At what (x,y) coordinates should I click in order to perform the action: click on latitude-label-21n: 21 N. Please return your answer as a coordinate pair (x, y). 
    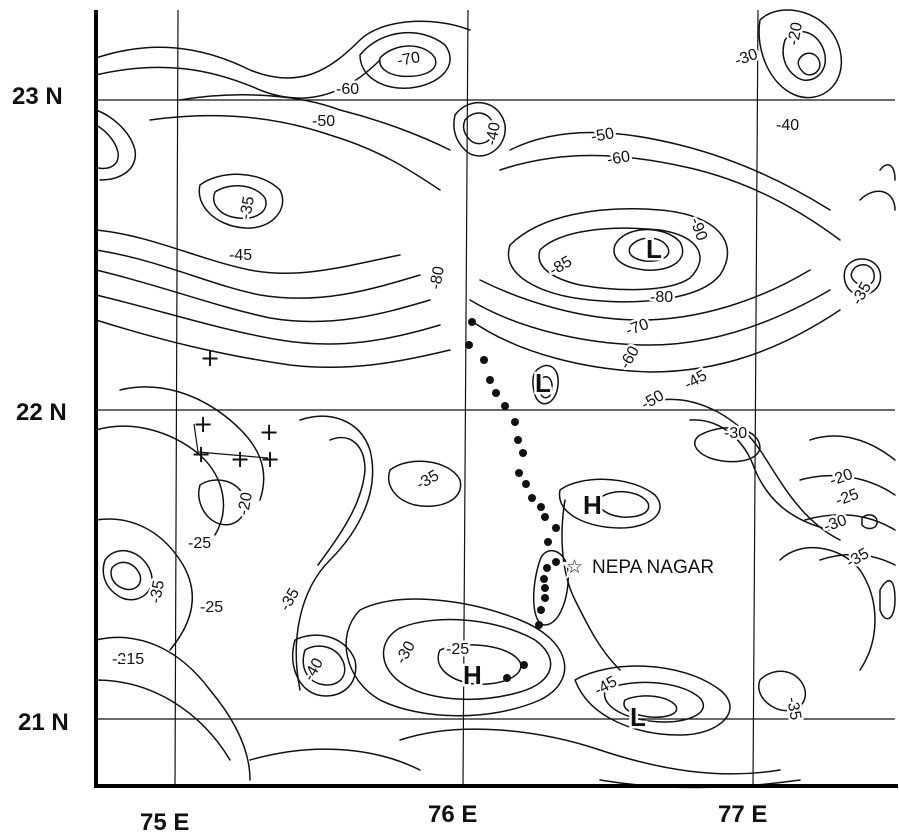
    Looking at the image, I should click on (43, 722).